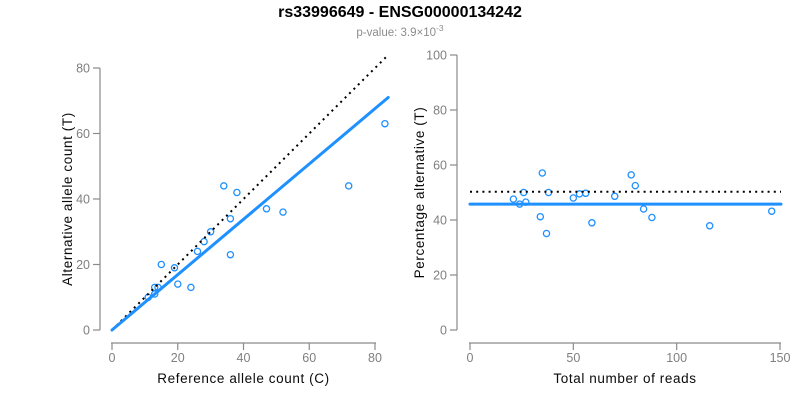  What do you see at coordinates (676, 358) in the screenshot?
I see `x-tick-label: 100` at bounding box center [676, 358].